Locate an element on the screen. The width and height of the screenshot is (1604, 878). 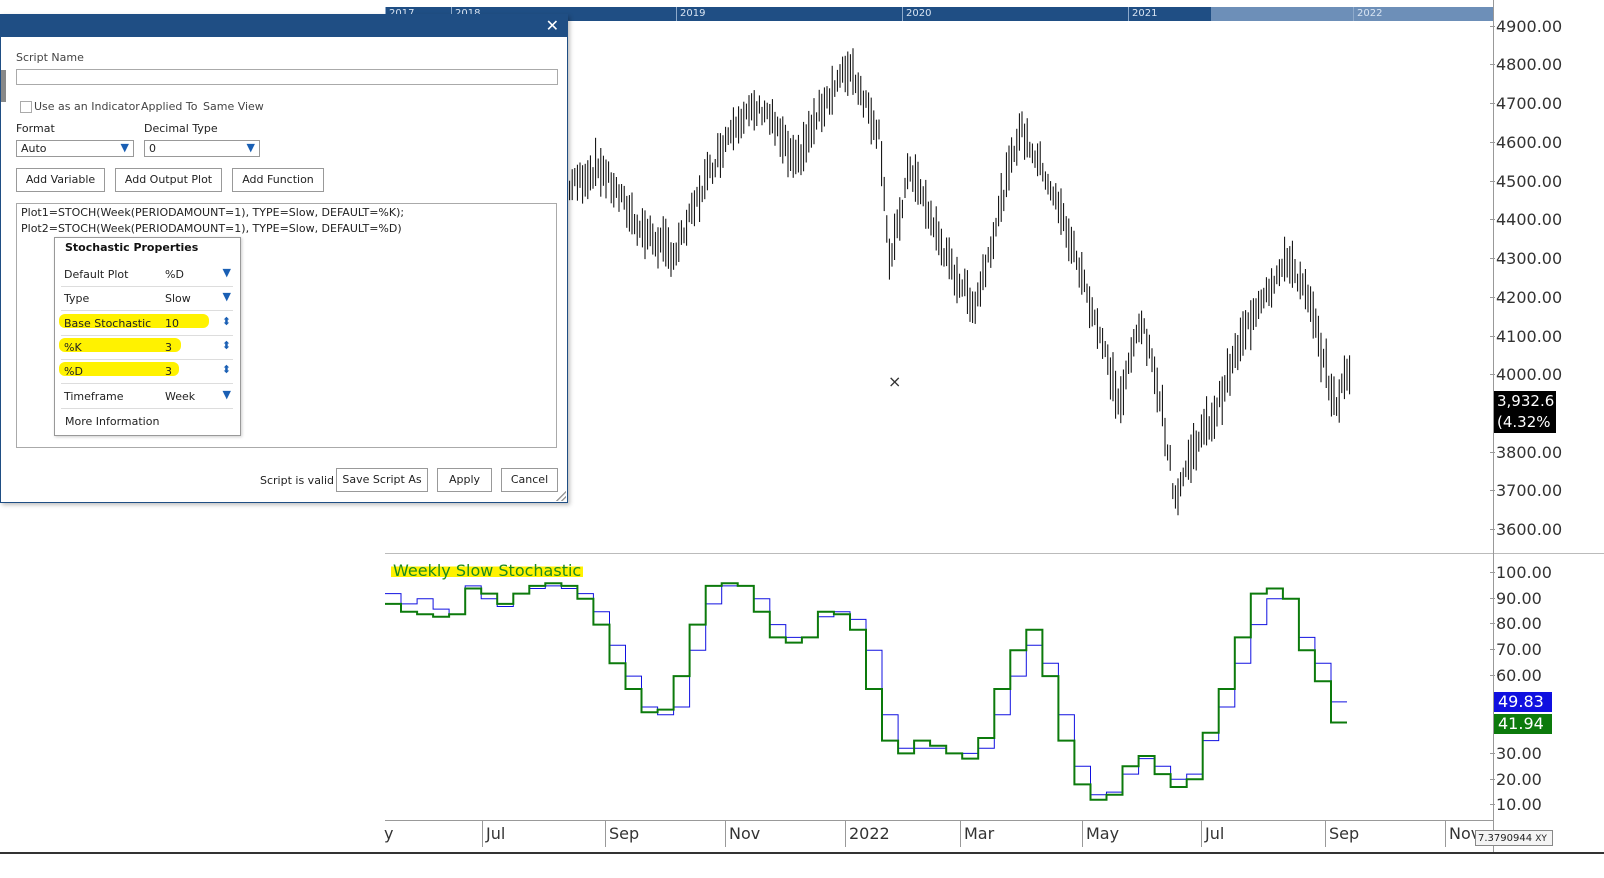
stoch-axis-label: 80.00 is located at coordinates (1516, 623).